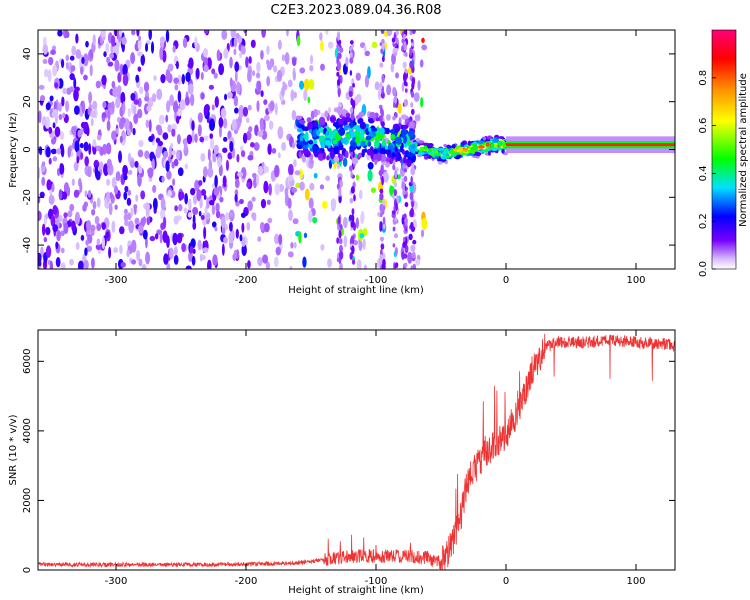 The width and height of the screenshot is (750, 600). Describe the element at coordinates (116, 280) in the screenshot. I see `spectrogram-x-tick-label: -300` at that location.